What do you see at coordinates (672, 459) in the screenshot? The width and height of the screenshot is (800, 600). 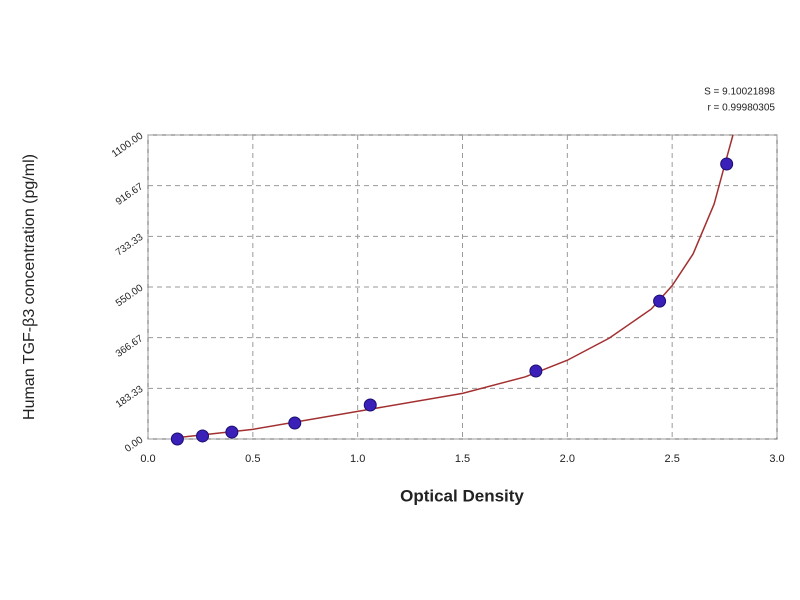 I see `x-tick-label: 2.5` at bounding box center [672, 459].